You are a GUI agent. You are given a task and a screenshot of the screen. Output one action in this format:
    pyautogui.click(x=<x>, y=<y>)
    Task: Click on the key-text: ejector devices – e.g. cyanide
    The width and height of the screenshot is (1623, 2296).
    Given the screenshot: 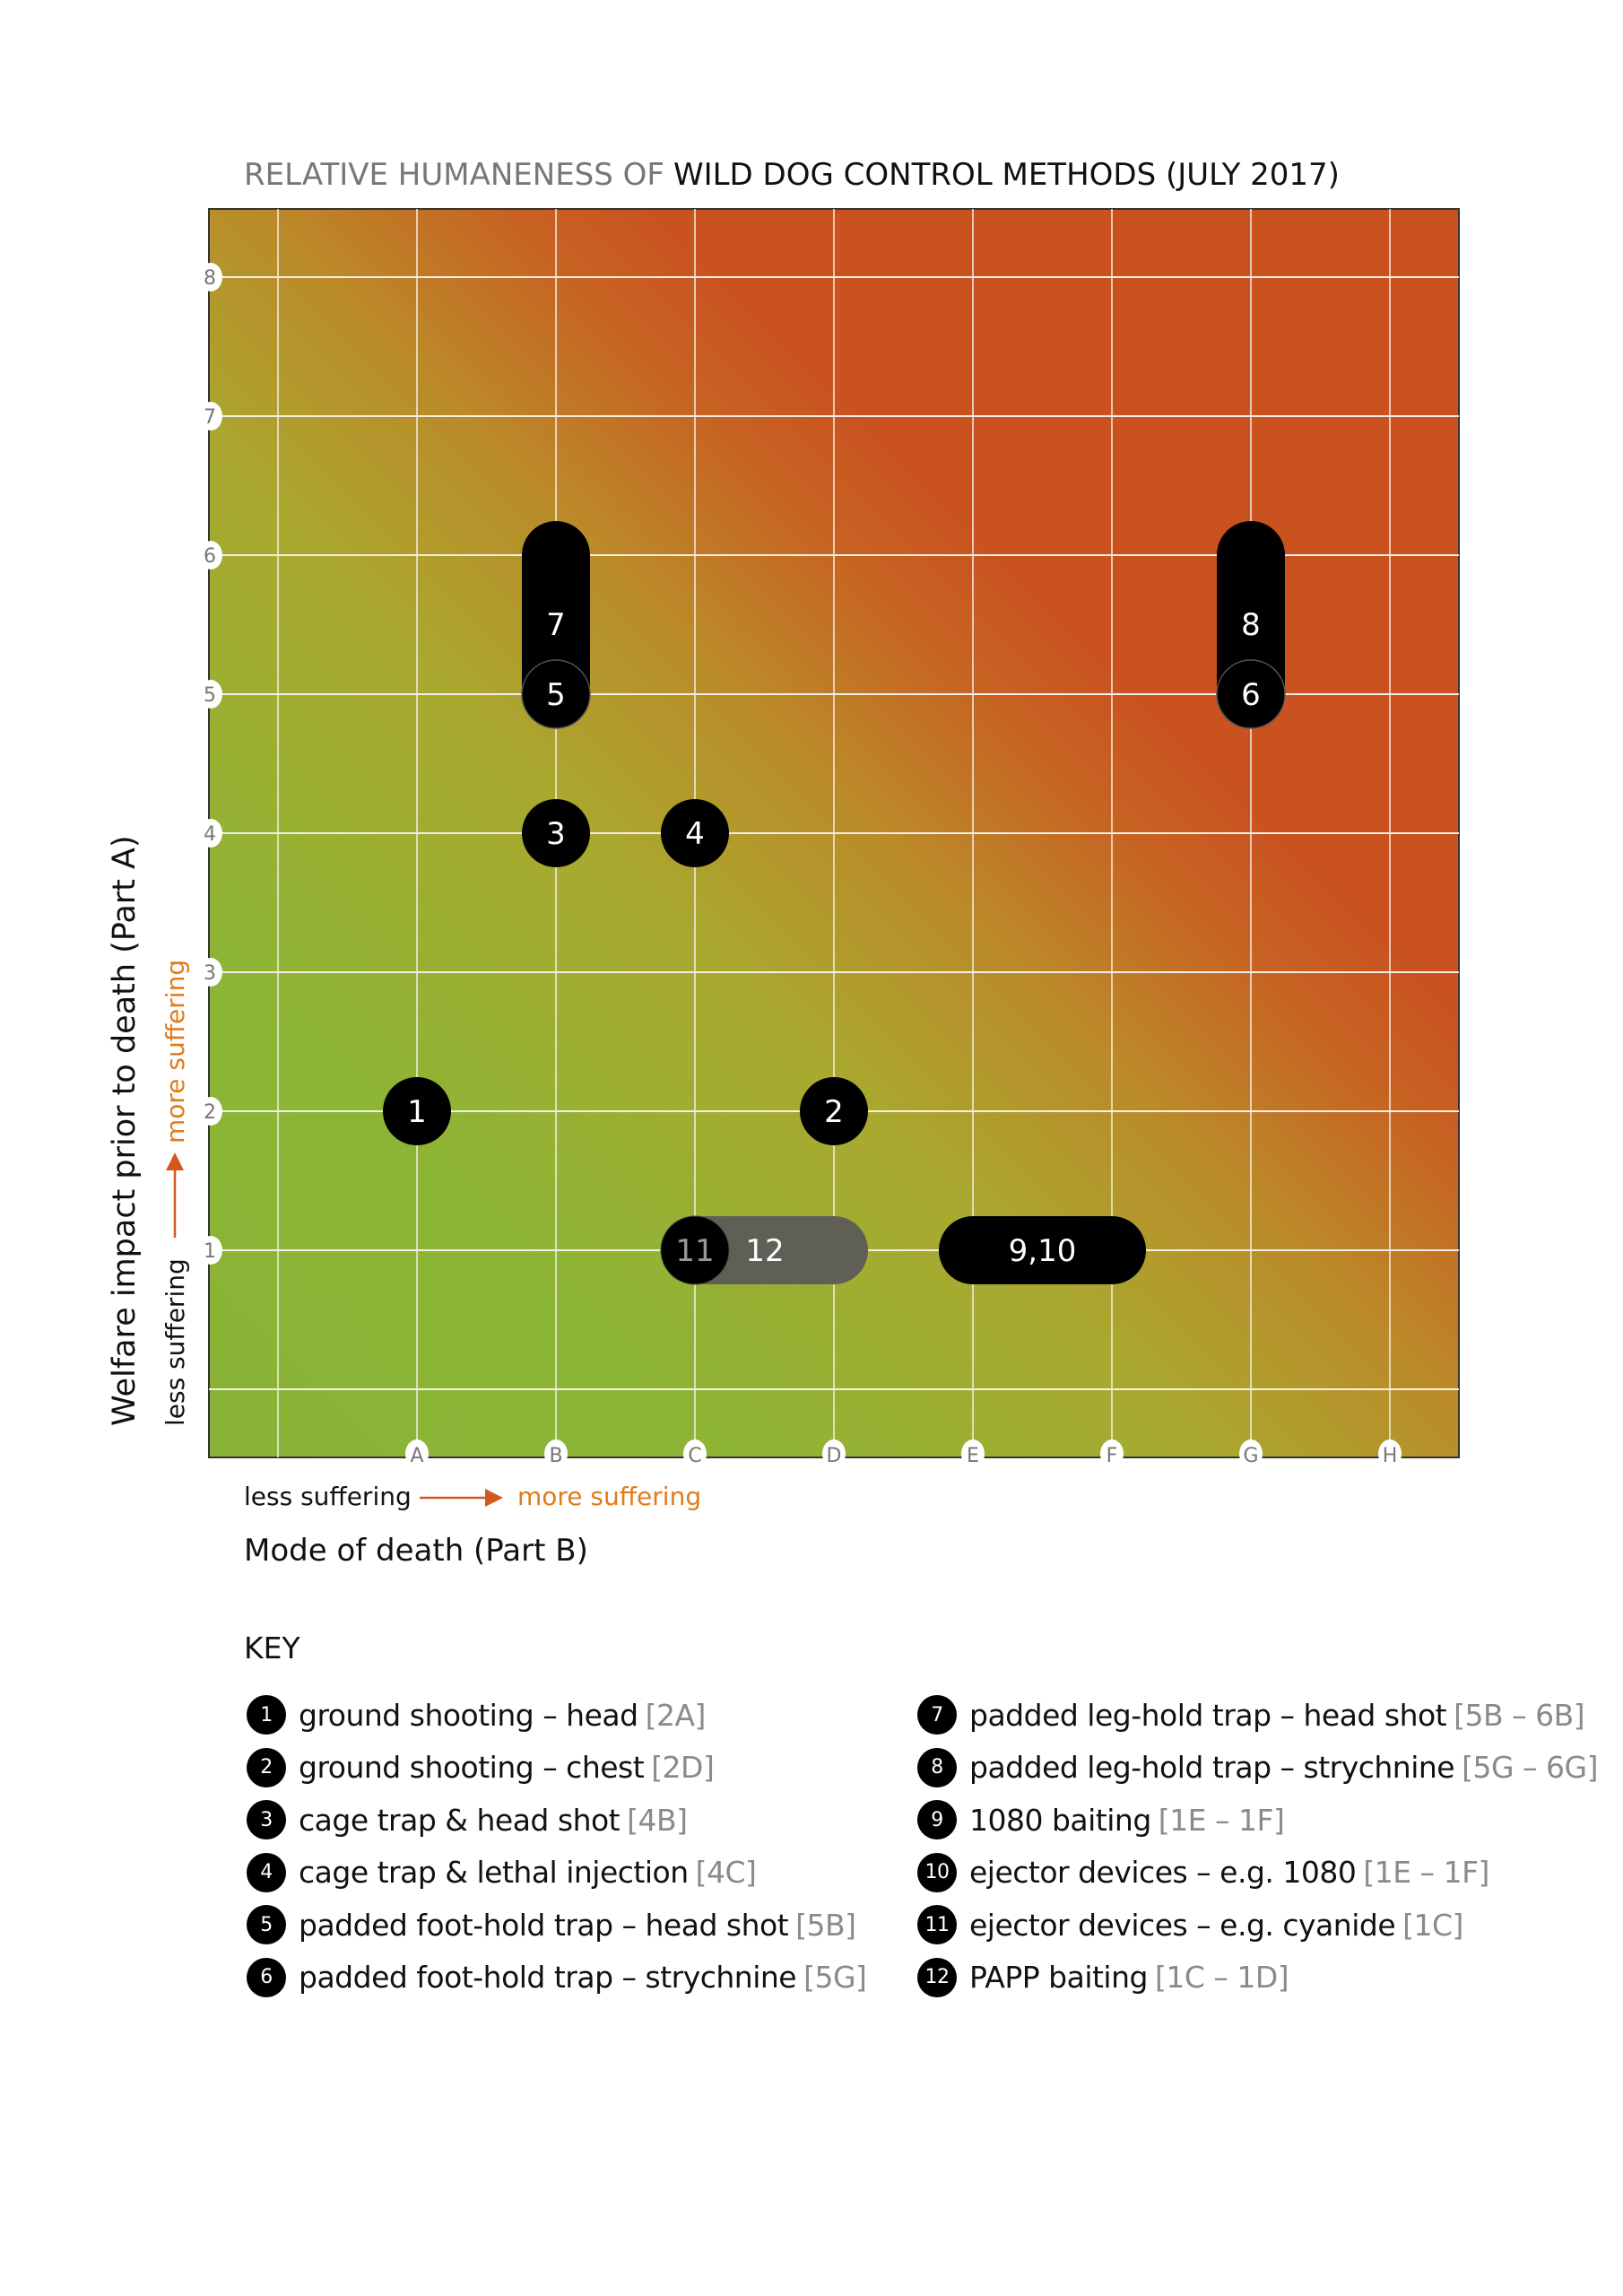 What is the action you would take?
    pyautogui.click(x=1182, y=1925)
    